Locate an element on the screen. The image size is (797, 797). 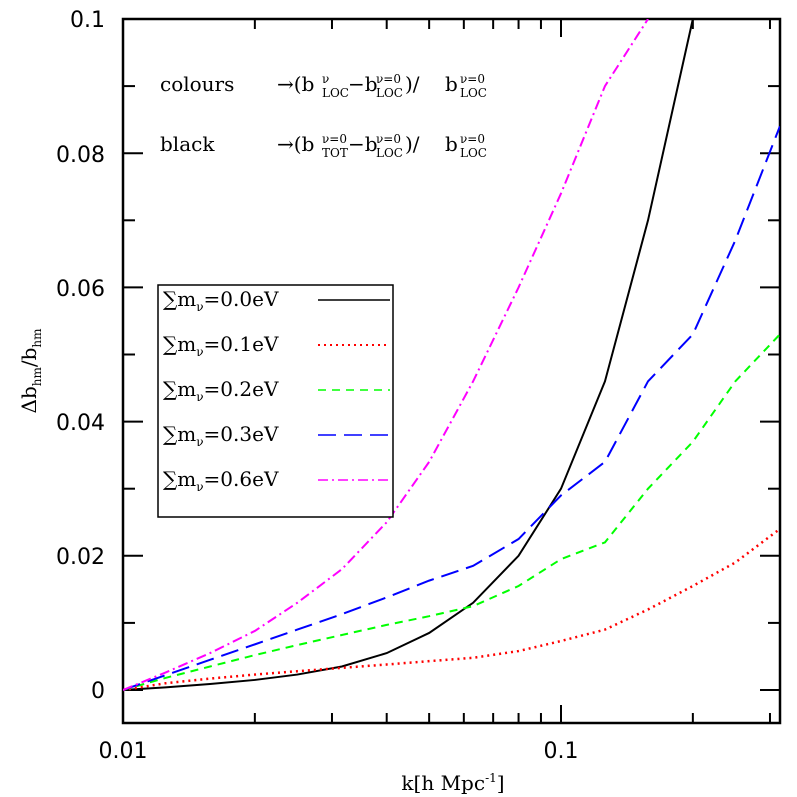
y-tick-labels: 0 0.02 0.04 0.06 0.08 0.1 is located at coordinates (80, 356).